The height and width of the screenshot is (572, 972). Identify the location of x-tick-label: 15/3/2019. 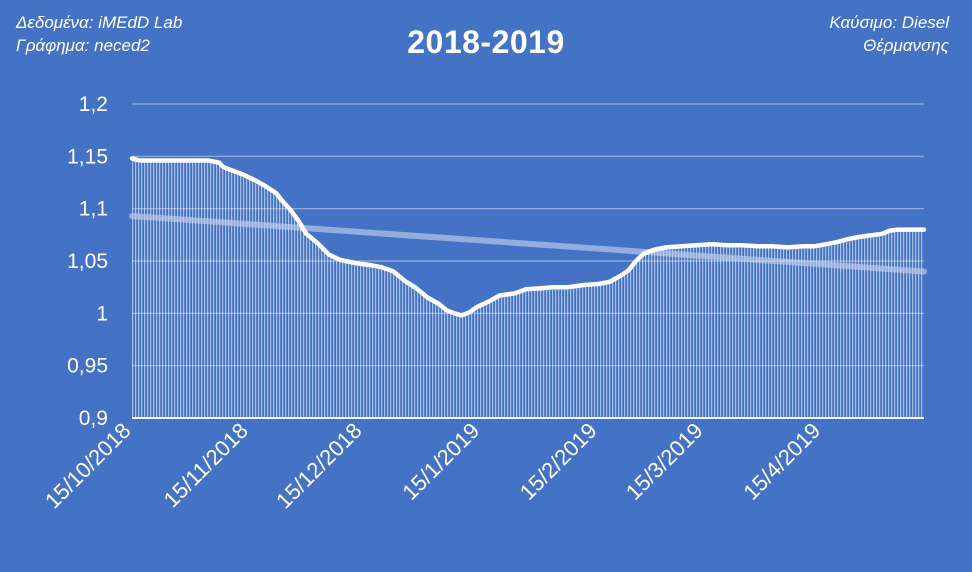
(664, 461).